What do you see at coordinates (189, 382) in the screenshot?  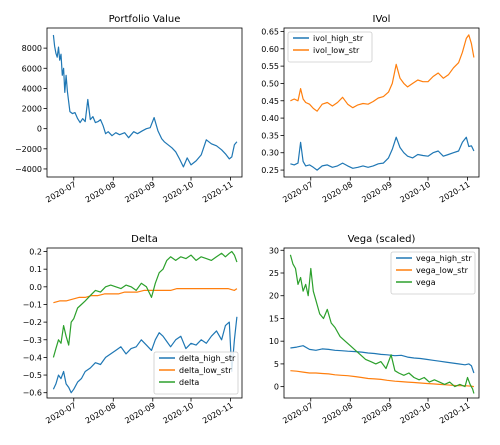 I see `legend-entry: delta` at bounding box center [189, 382].